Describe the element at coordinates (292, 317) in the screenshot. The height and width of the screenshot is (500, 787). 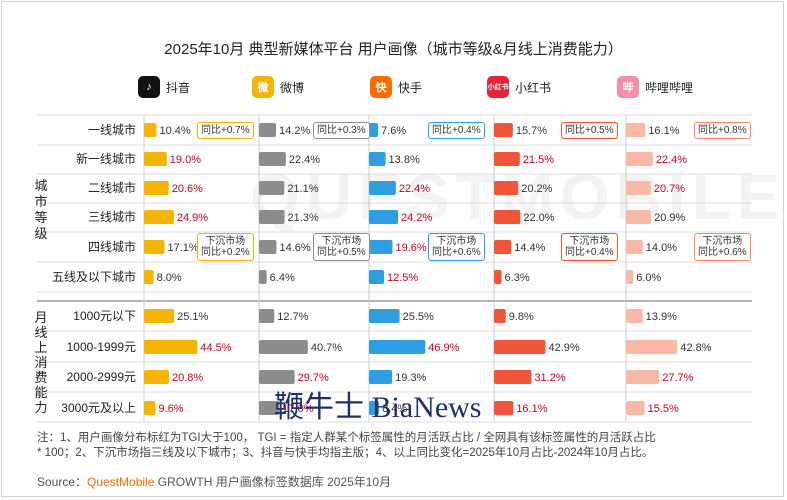
I see `value-label: 12.7%` at that location.